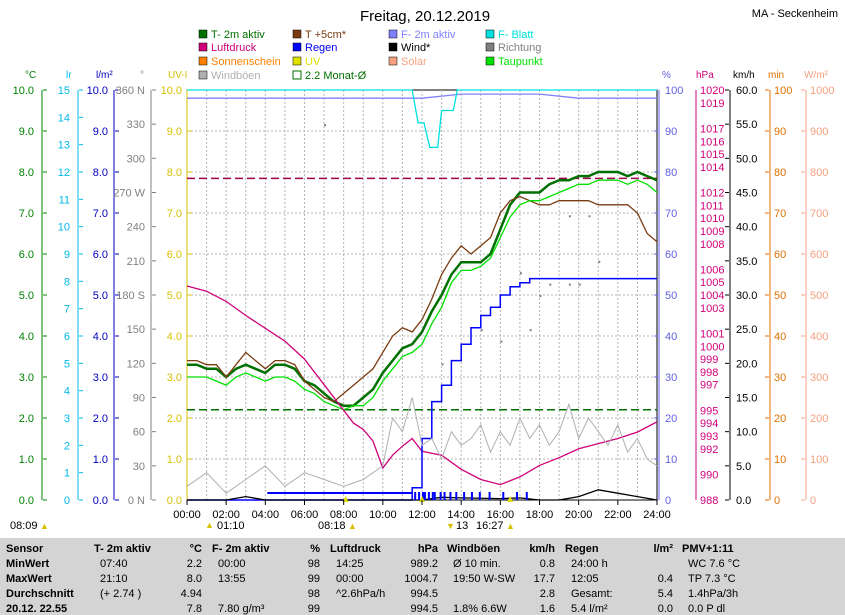 The height and width of the screenshot is (615, 845). Describe the element at coordinates (709, 424) in the screenshot. I see `y-axis-tick-label: 994` at that location.